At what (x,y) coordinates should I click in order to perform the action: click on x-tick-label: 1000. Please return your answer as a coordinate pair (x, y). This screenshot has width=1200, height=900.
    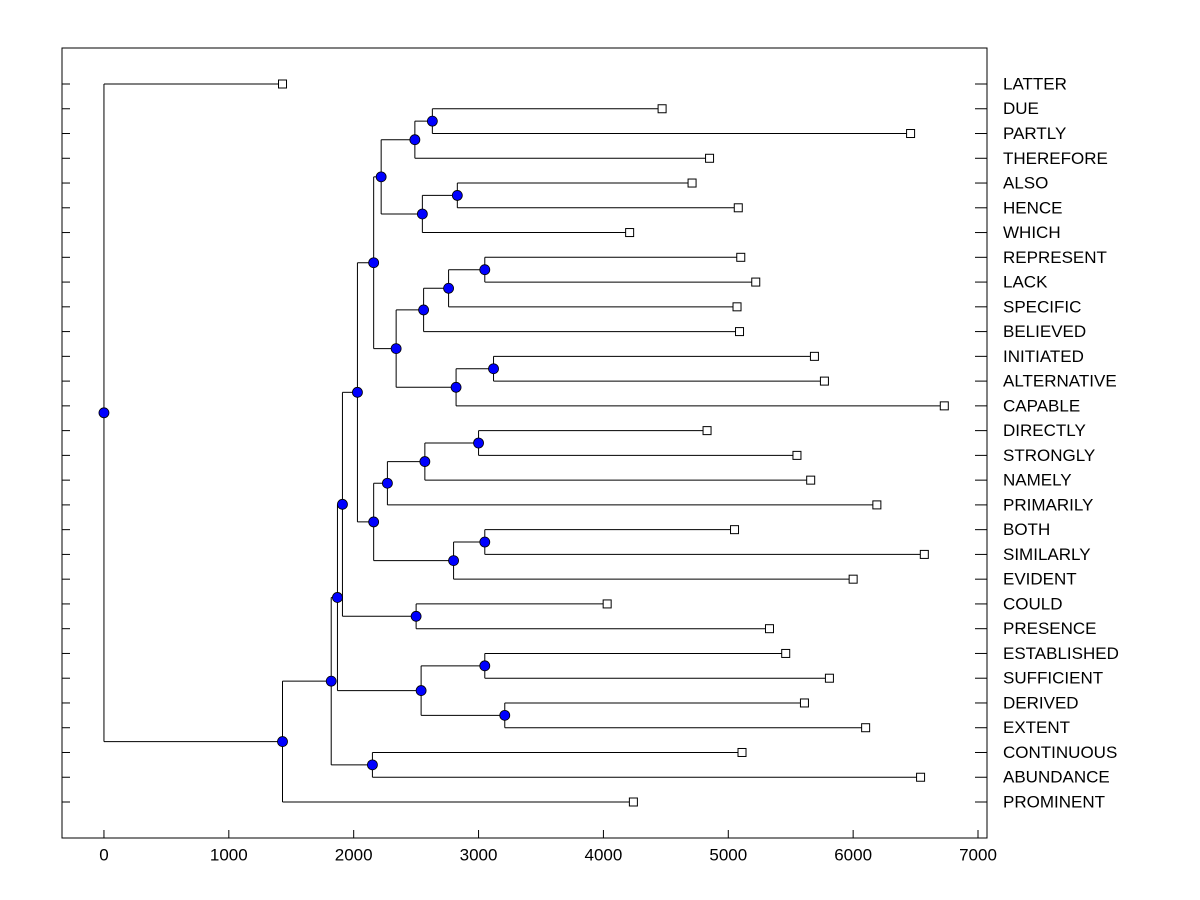
    Looking at the image, I should click on (229, 854).